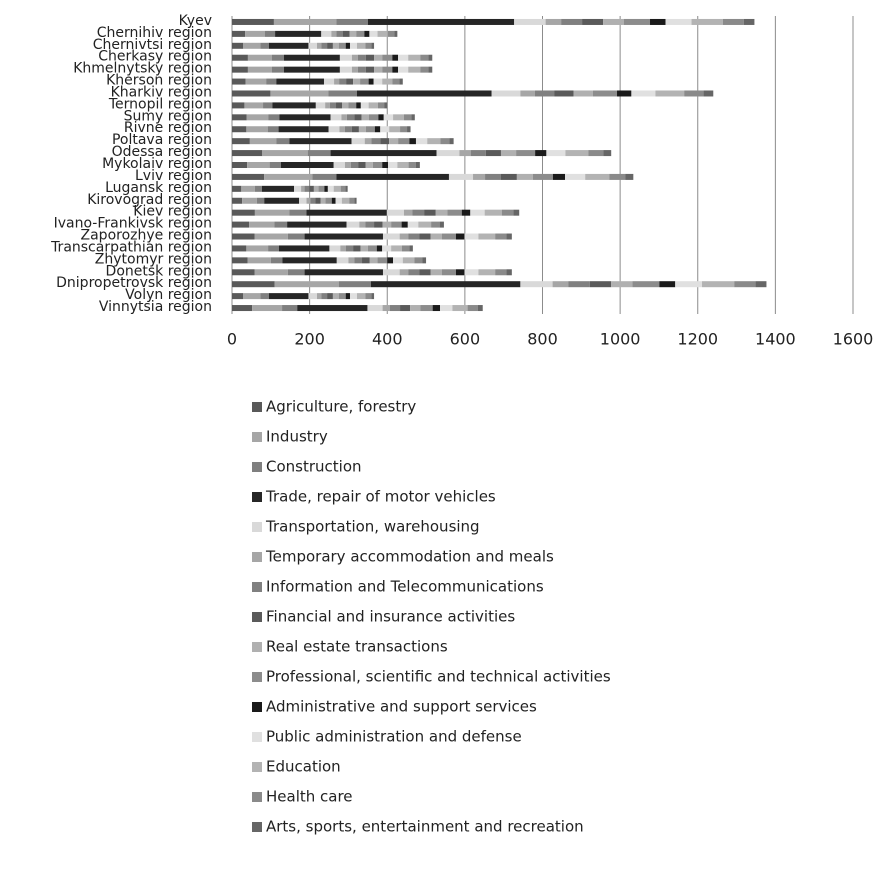 Image resolution: width=877 pixels, height=870 pixels. I want to click on legend-label: Education, so click(303, 767).